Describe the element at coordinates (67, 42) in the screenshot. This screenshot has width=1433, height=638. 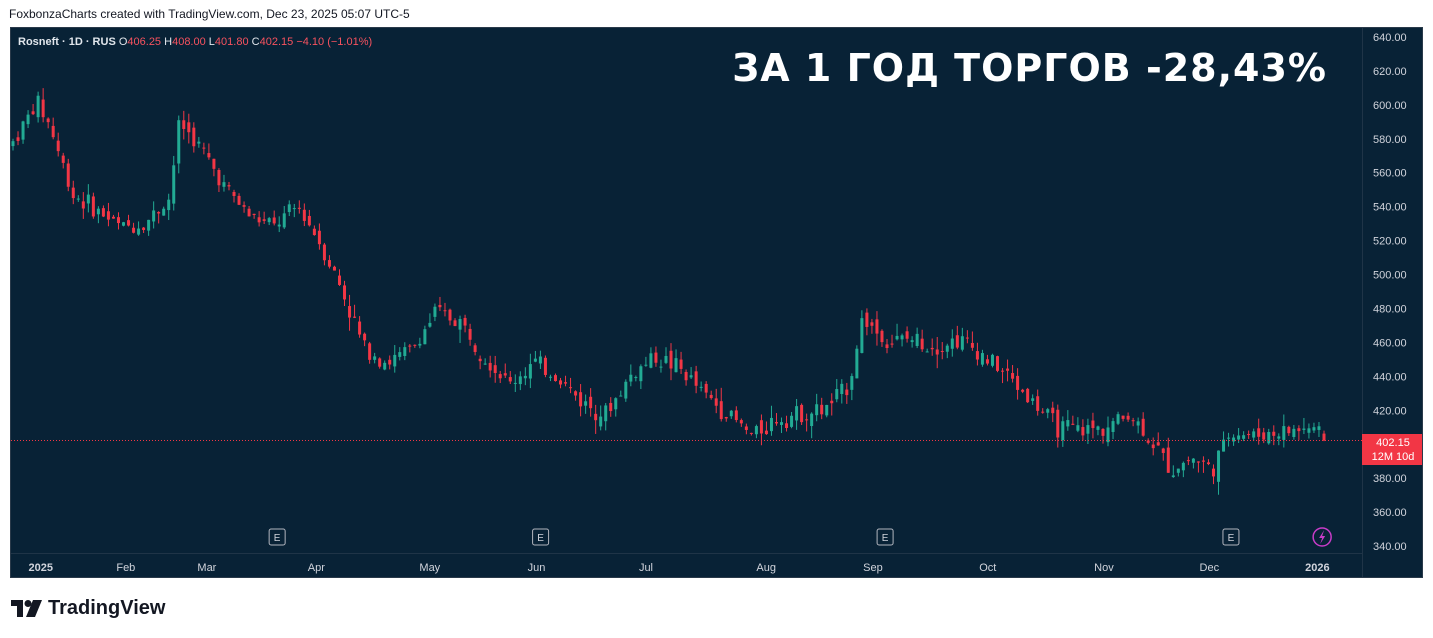
I see `legend-symbol: Rosneft · 1D · RUS` at that location.